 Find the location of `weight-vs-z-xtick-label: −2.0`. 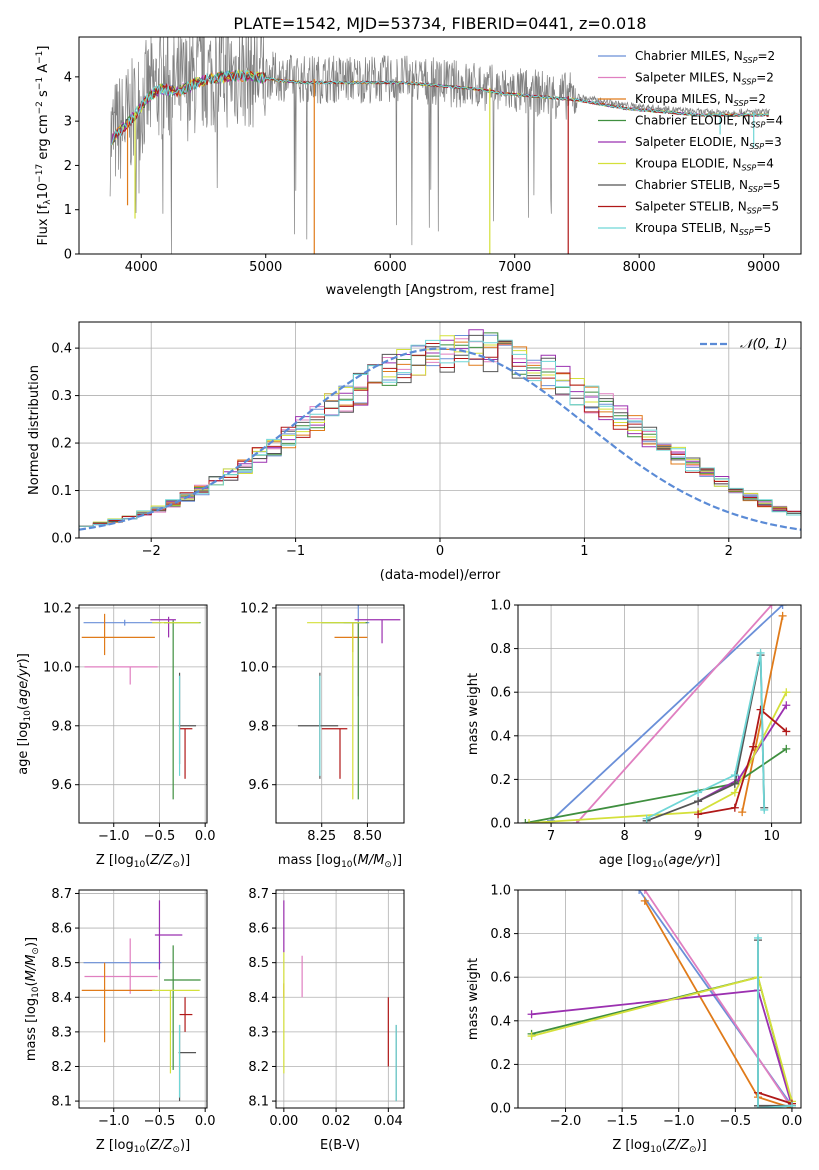

weight-vs-z-xtick-label: −2.0 is located at coordinates (566, 1121).